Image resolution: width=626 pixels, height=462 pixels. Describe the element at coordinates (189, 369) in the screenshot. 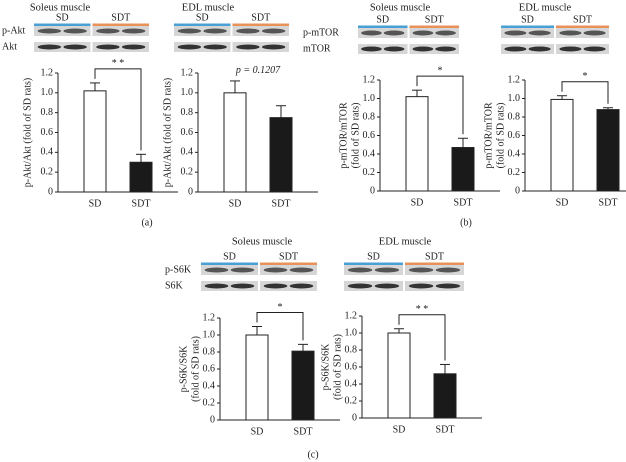

I see `y-axis-label: p-S6K/S6K (fold of SD rats)` at that location.